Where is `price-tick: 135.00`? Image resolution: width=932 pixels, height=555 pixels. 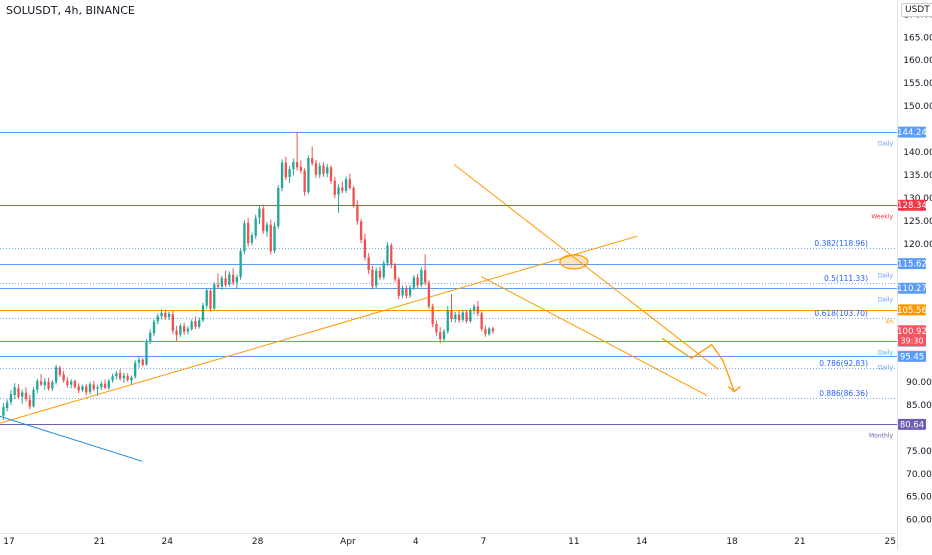
price-tick: 135.00 is located at coordinates (917, 176).